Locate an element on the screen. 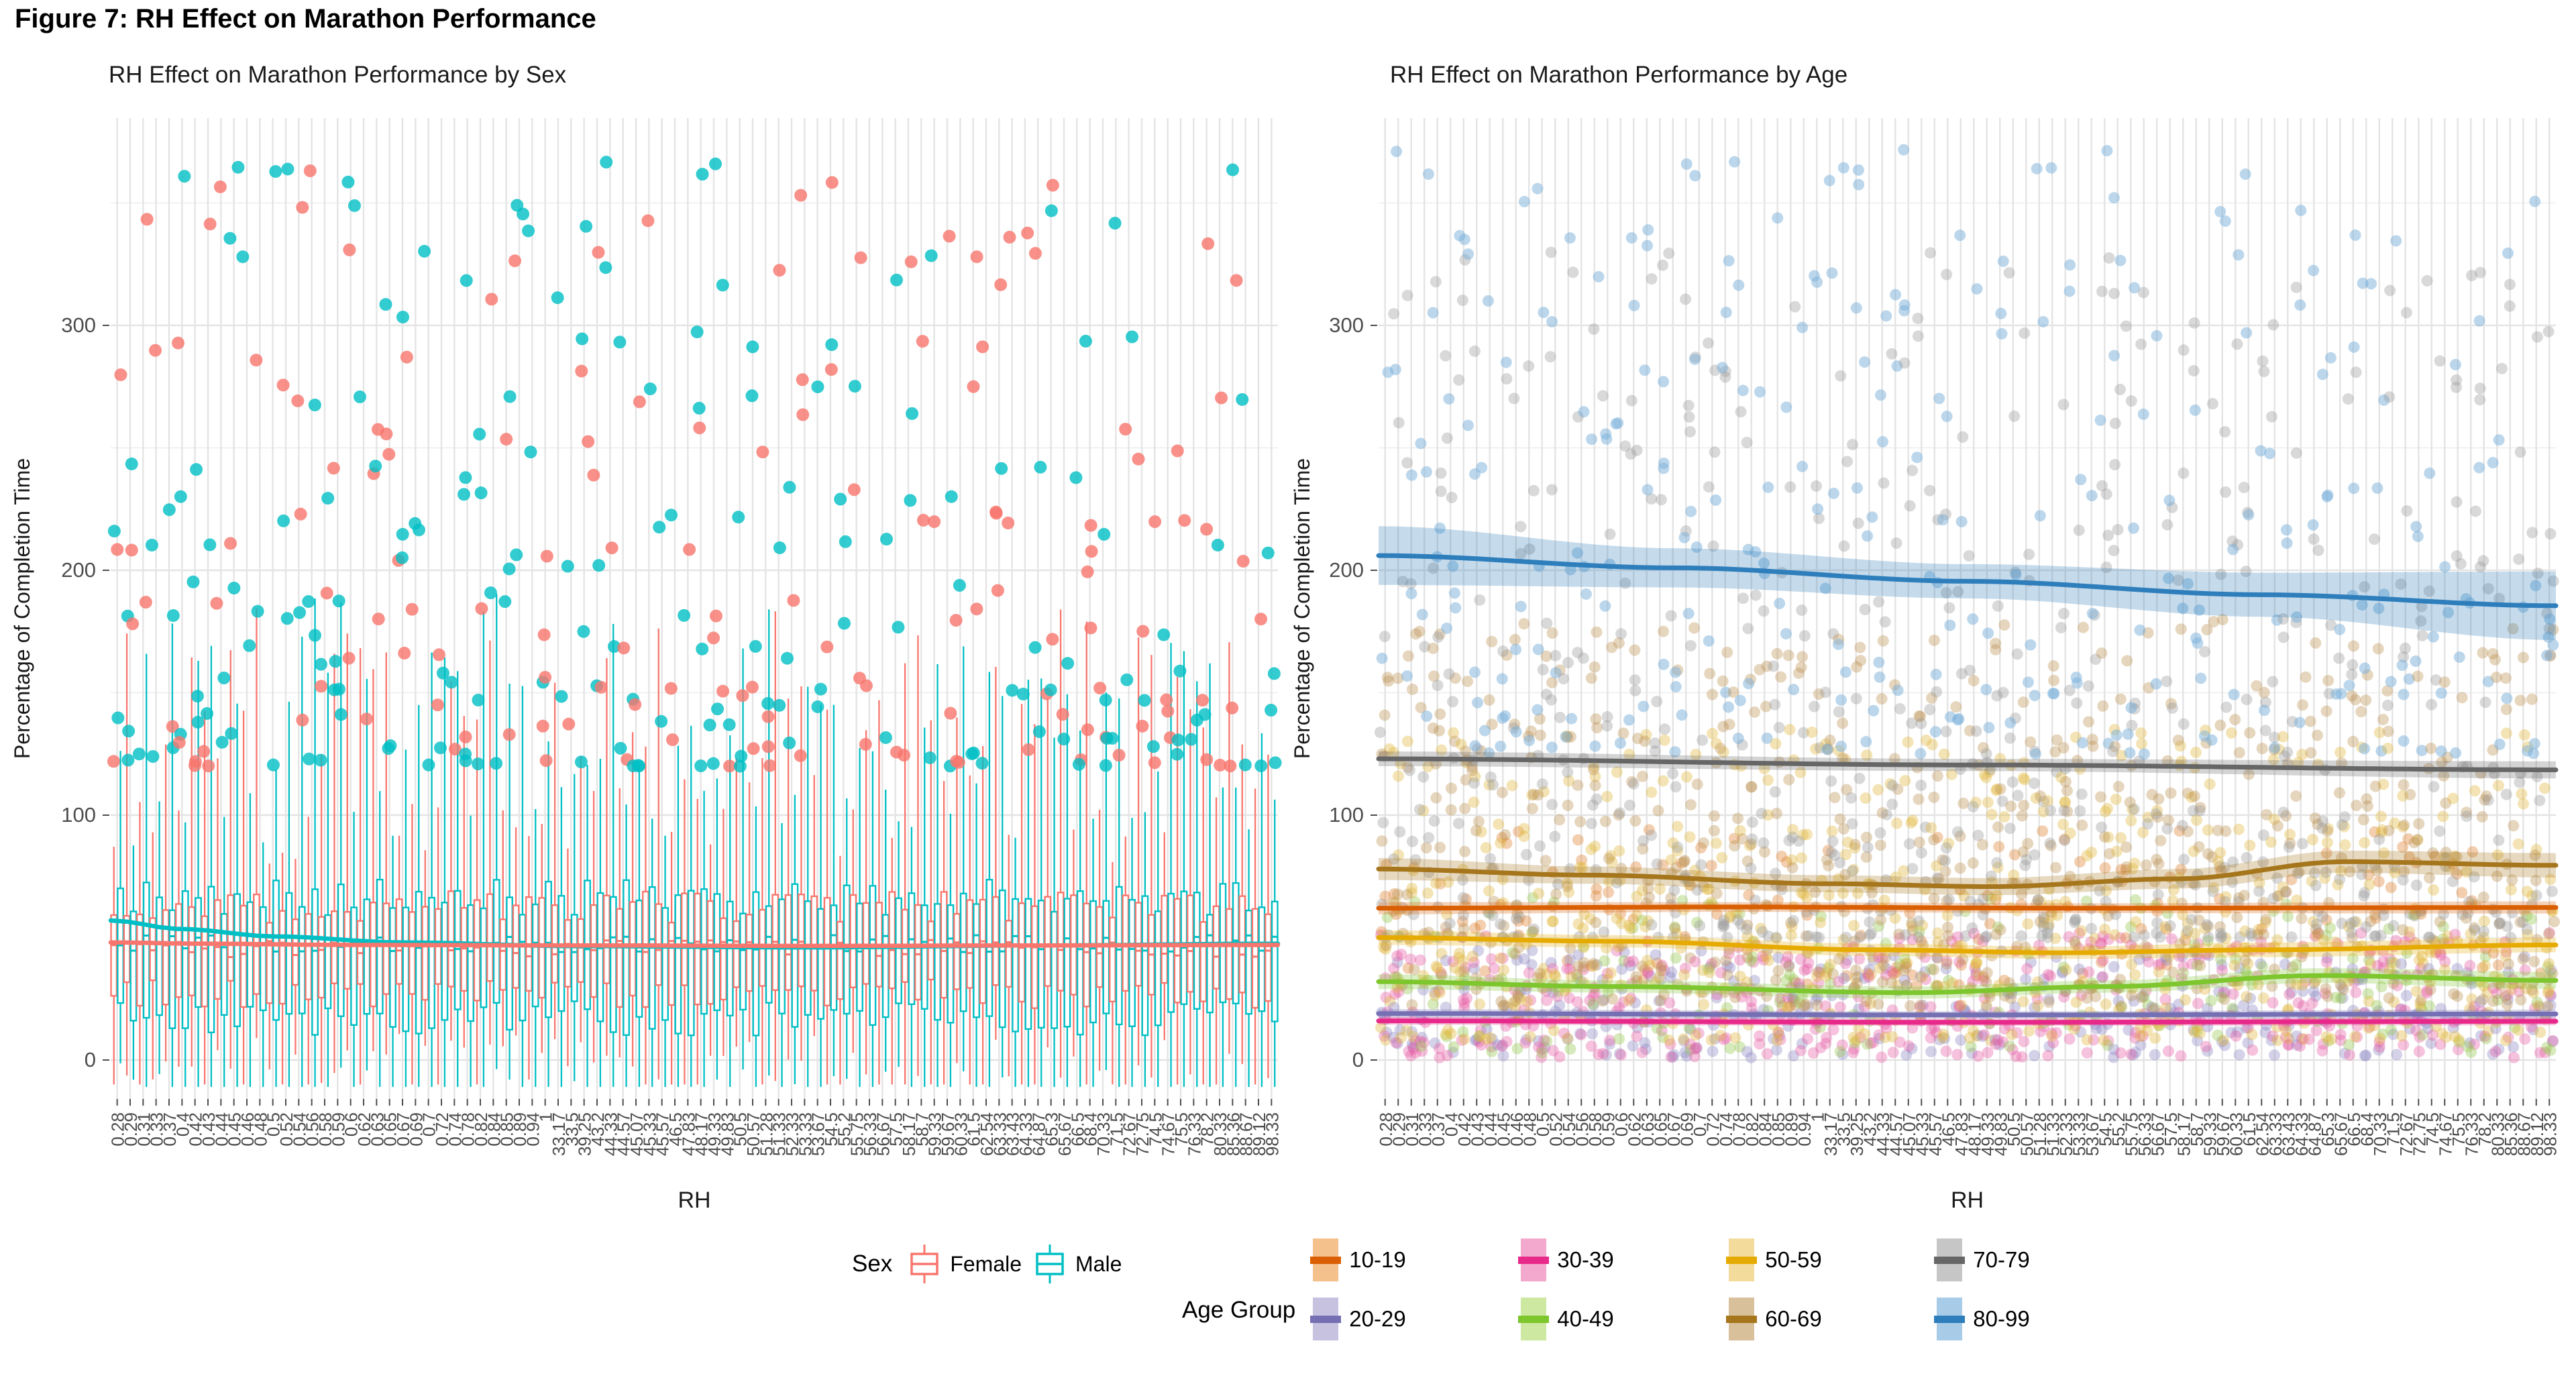 This screenshot has height=1374, width=2576. svg-text: 0.29 is located at coordinates (1399, 1129).